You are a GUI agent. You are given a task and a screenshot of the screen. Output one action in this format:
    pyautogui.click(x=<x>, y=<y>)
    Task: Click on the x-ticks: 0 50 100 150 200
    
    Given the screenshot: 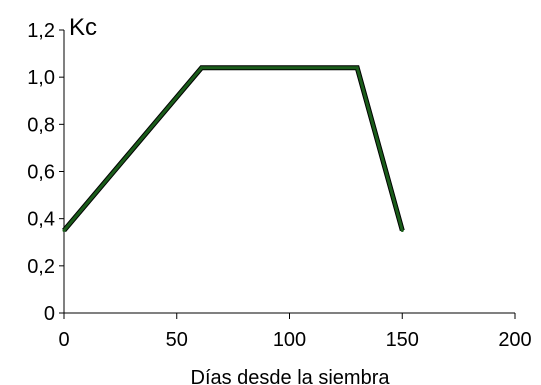 What is the action you would take?
    pyautogui.click(x=295, y=332)
    